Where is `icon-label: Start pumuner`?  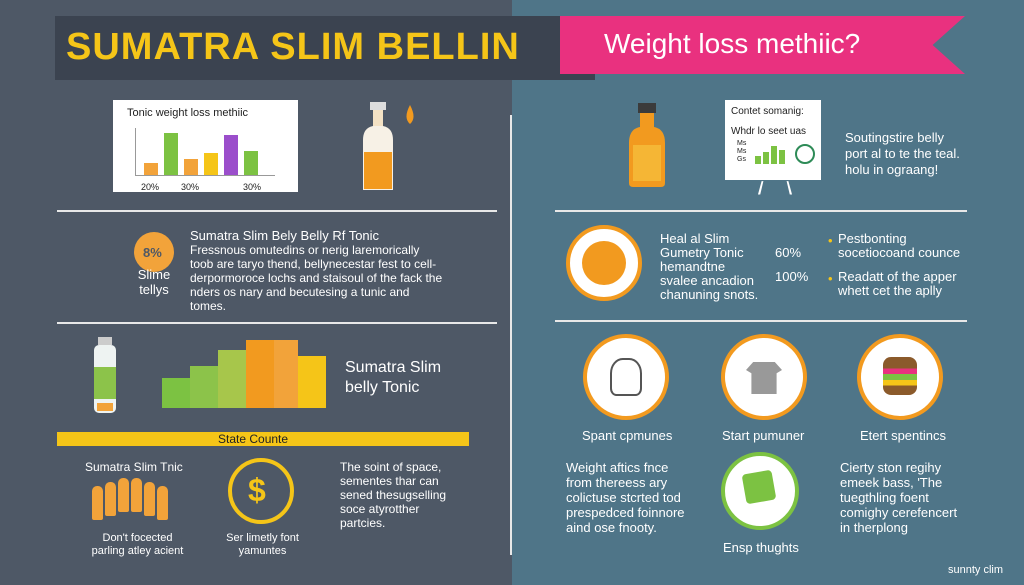
icon-label: Start pumuner is located at coordinates (763, 435).